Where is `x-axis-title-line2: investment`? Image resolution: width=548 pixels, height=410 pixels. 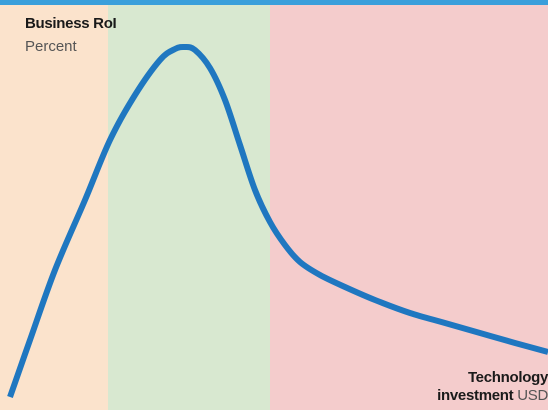
x-axis-title-line2: investment is located at coordinates (475, 395).